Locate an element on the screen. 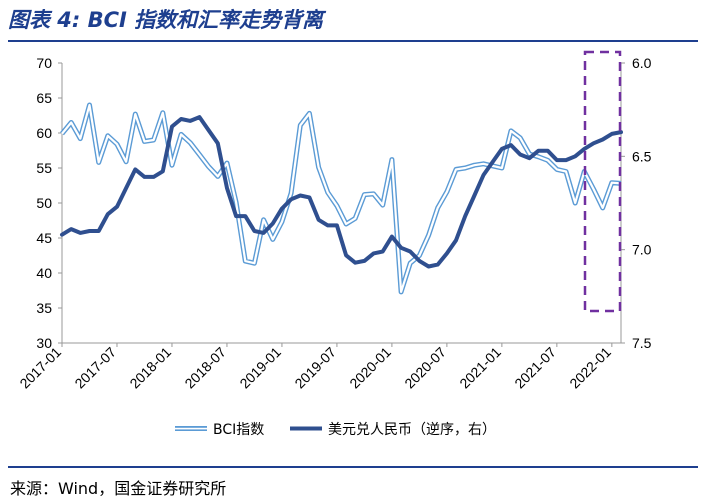  x-tick-label: 2017-07 is located at coordinates (95, 368).